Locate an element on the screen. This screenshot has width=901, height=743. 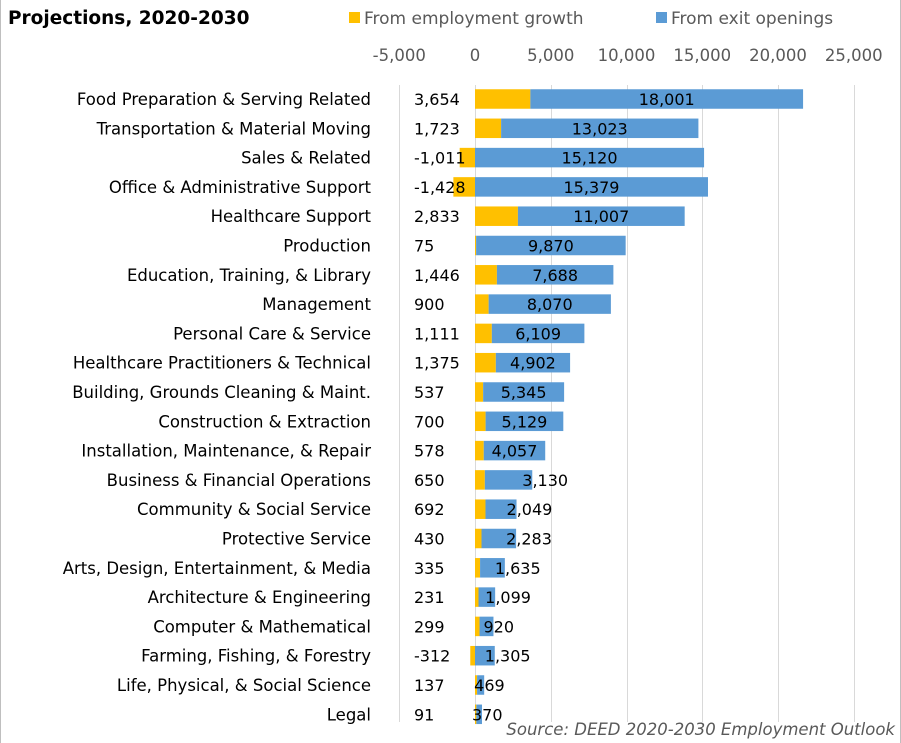
data-label-exit-openings: 2,283 is located at coordinates (529, 539).